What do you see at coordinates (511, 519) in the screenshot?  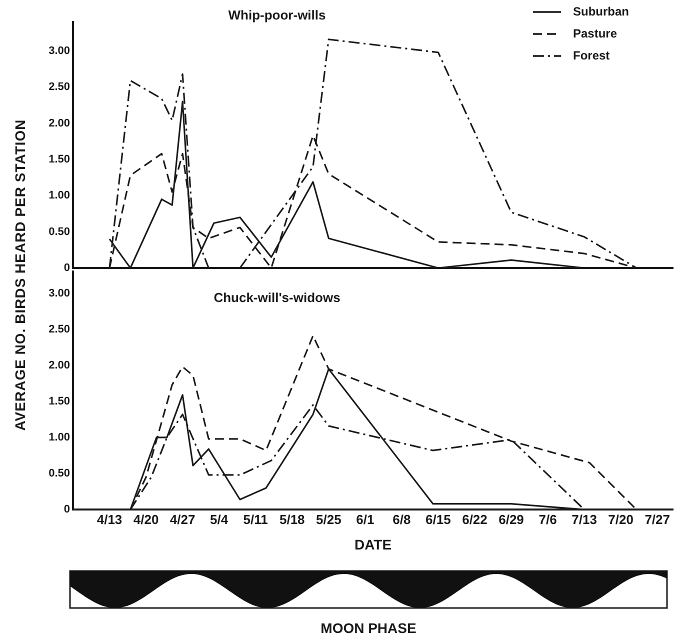 I see `x-tick-label: 6/29` at bounding box center [511, 519].